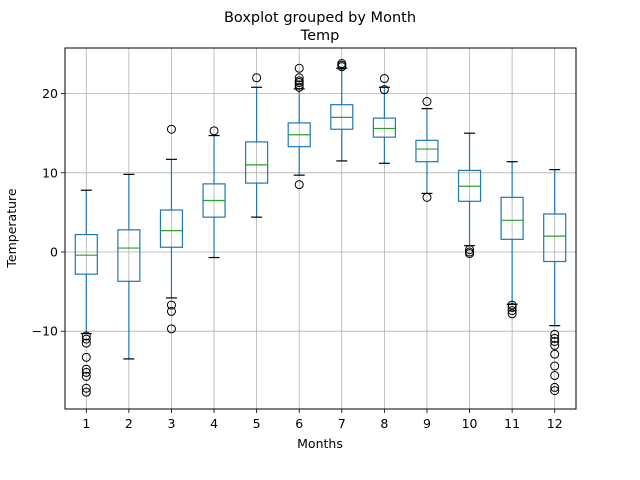 Image resolution: width=640 pixels, height=480 pixels. I want to click on y-tick-label: −10, so click(45, 331).